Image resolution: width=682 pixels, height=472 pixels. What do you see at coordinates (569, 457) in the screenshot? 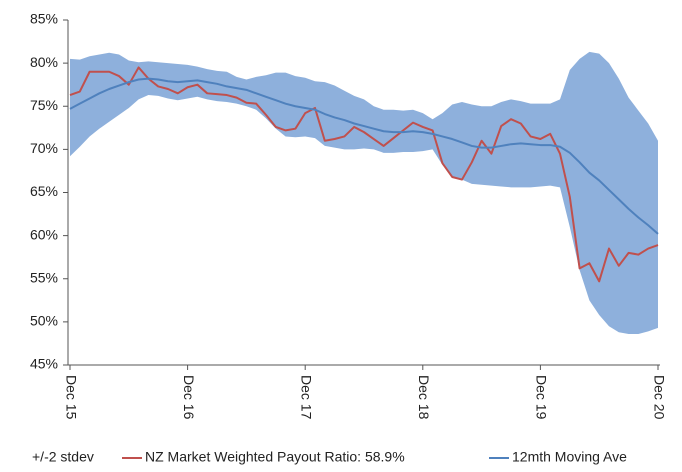
I see `legend-label: 12mth Moving Ave` at bounding box center [569, 457].